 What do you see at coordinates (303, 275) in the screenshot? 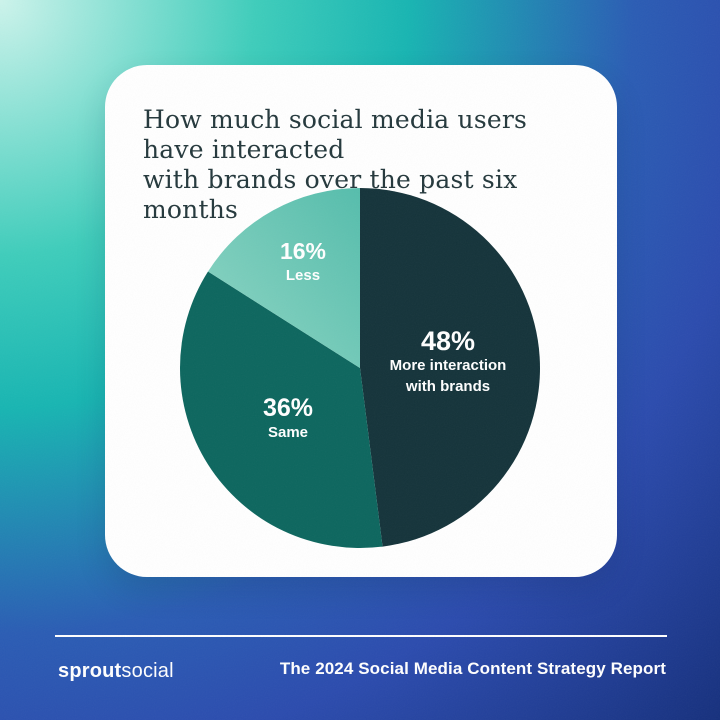
I see `slice-text-less: Less` at bounding box center [303, 275].